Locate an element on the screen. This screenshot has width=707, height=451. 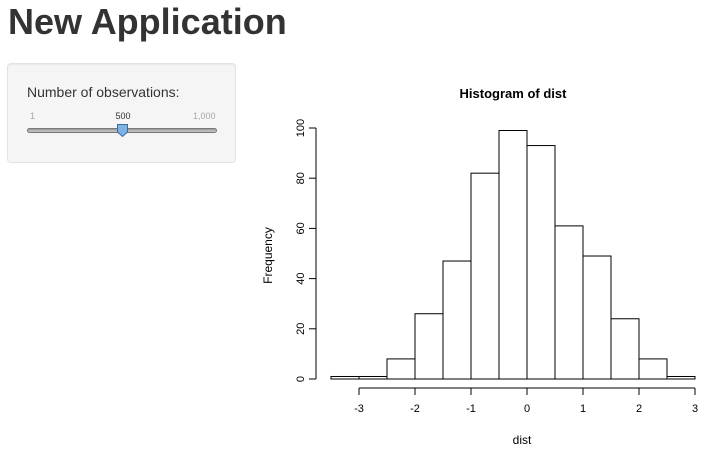
page-title: New Application is located at coordinates (147, 21).